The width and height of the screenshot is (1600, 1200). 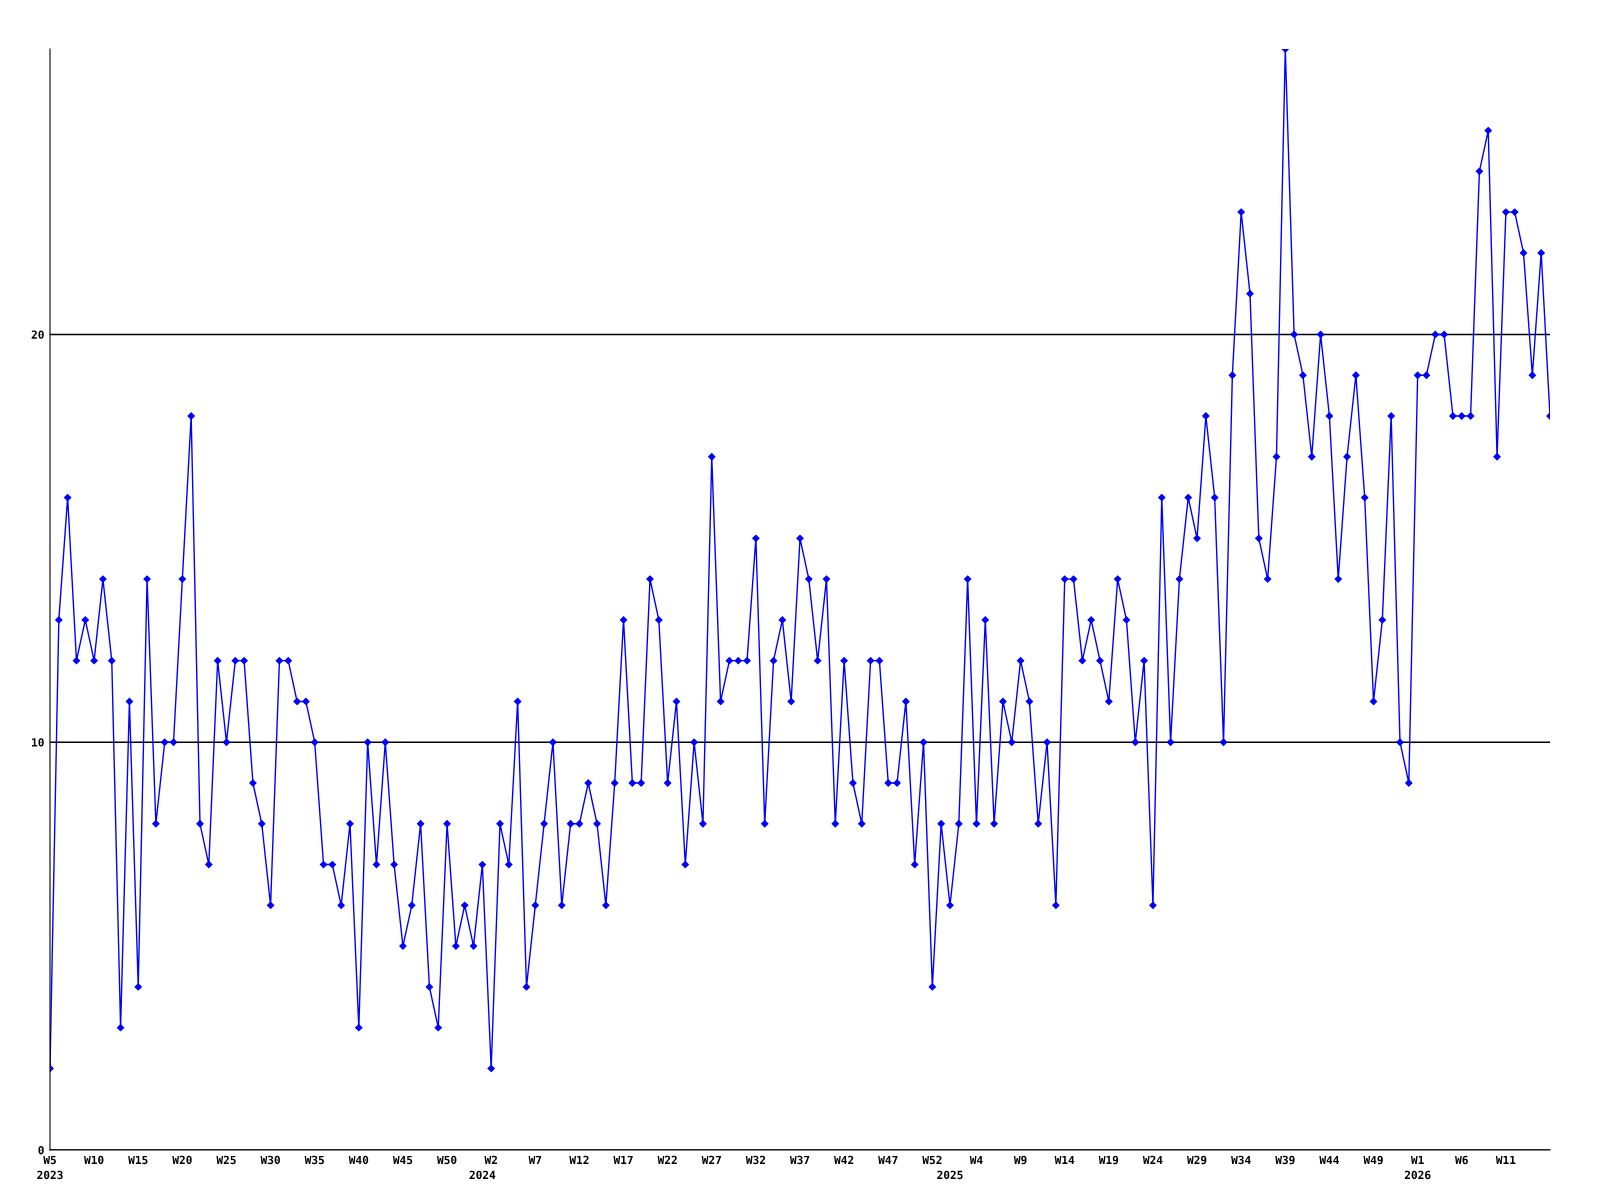 I want to click on x-tick-label: W44, so click(x=1329, y=1159).